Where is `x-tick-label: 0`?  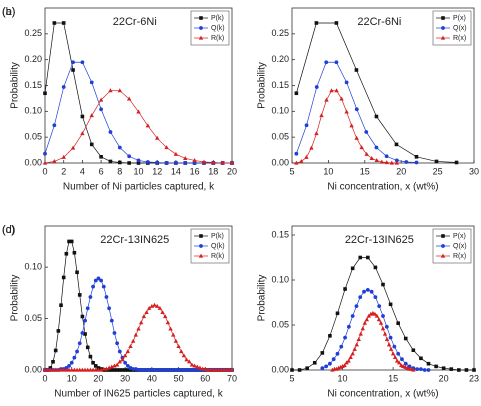 x-tick-label: 0 is located at coordinates (44, 378).